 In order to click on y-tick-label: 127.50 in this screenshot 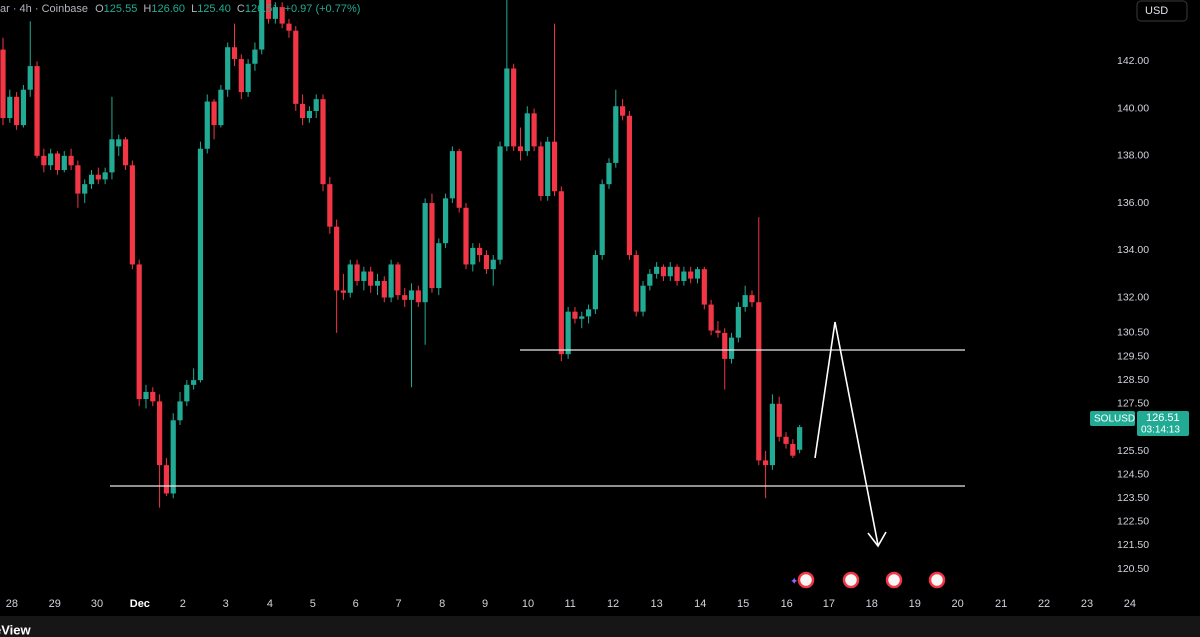, I will do `click(1133, 404)`.